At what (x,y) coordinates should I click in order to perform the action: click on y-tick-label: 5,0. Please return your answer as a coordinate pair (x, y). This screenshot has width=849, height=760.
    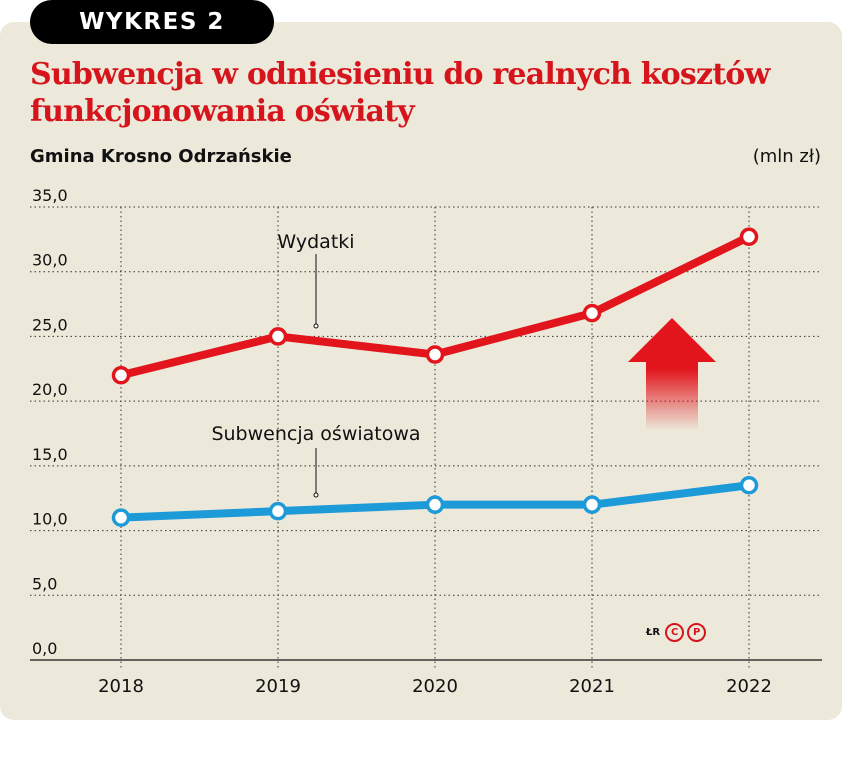
    Looking at the image, I should click on (44, 583).